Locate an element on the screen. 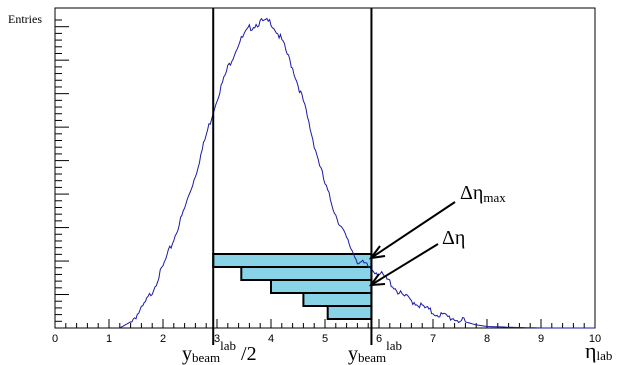  x-axis-title: ηlab is located at coordinates (598, 350).